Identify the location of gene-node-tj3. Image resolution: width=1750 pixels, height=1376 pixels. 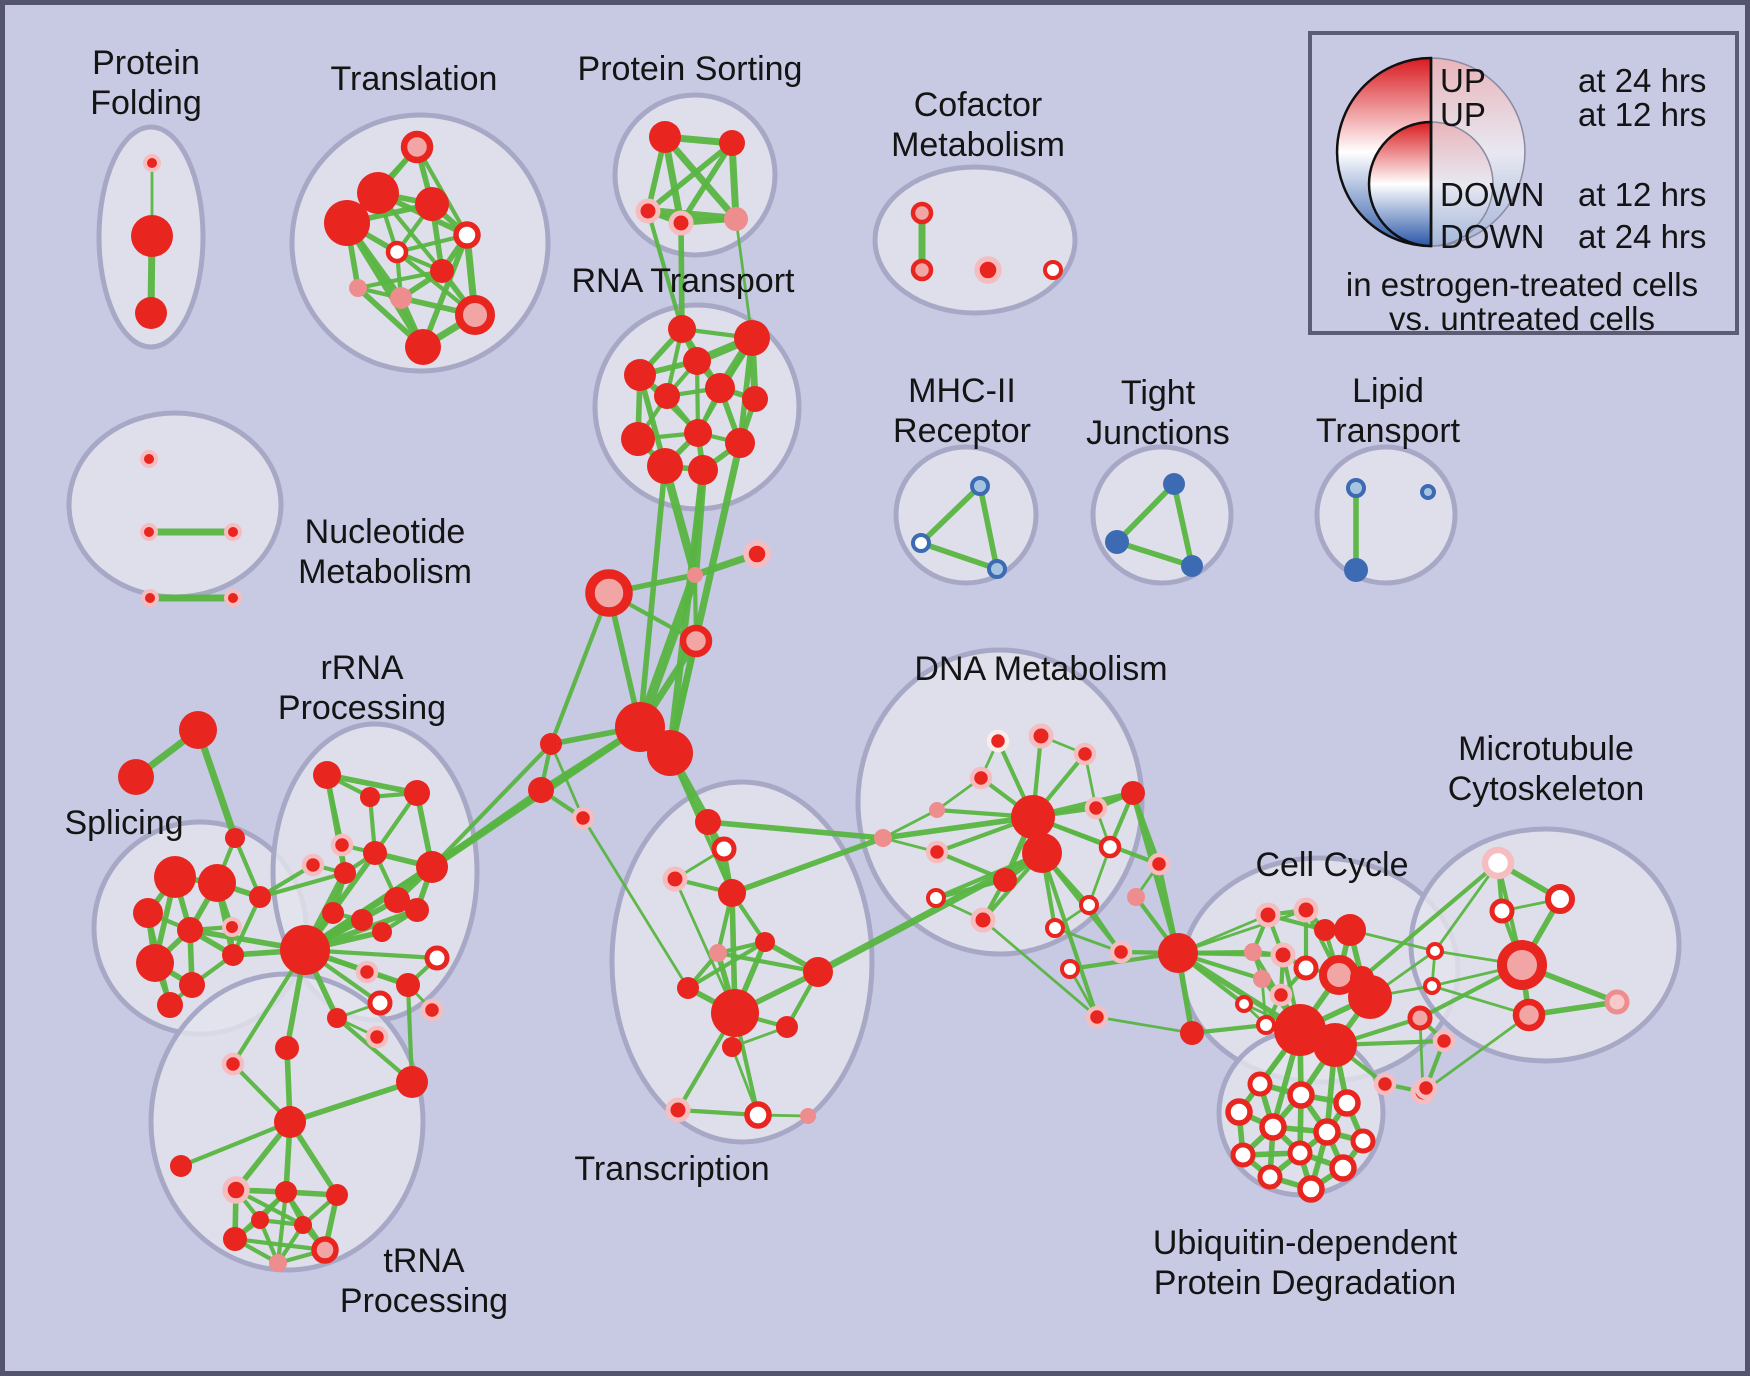
(1192, 566).